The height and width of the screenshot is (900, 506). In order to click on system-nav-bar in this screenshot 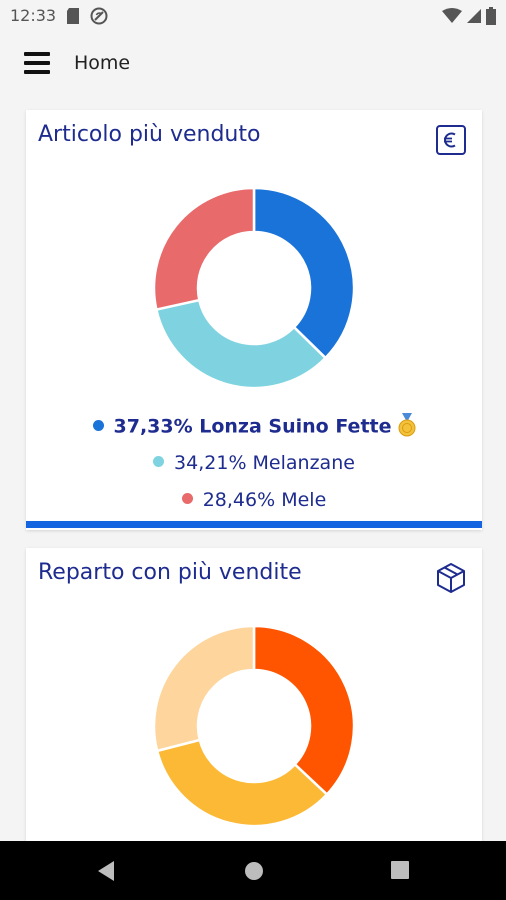, I will do `click(253, 870)`.